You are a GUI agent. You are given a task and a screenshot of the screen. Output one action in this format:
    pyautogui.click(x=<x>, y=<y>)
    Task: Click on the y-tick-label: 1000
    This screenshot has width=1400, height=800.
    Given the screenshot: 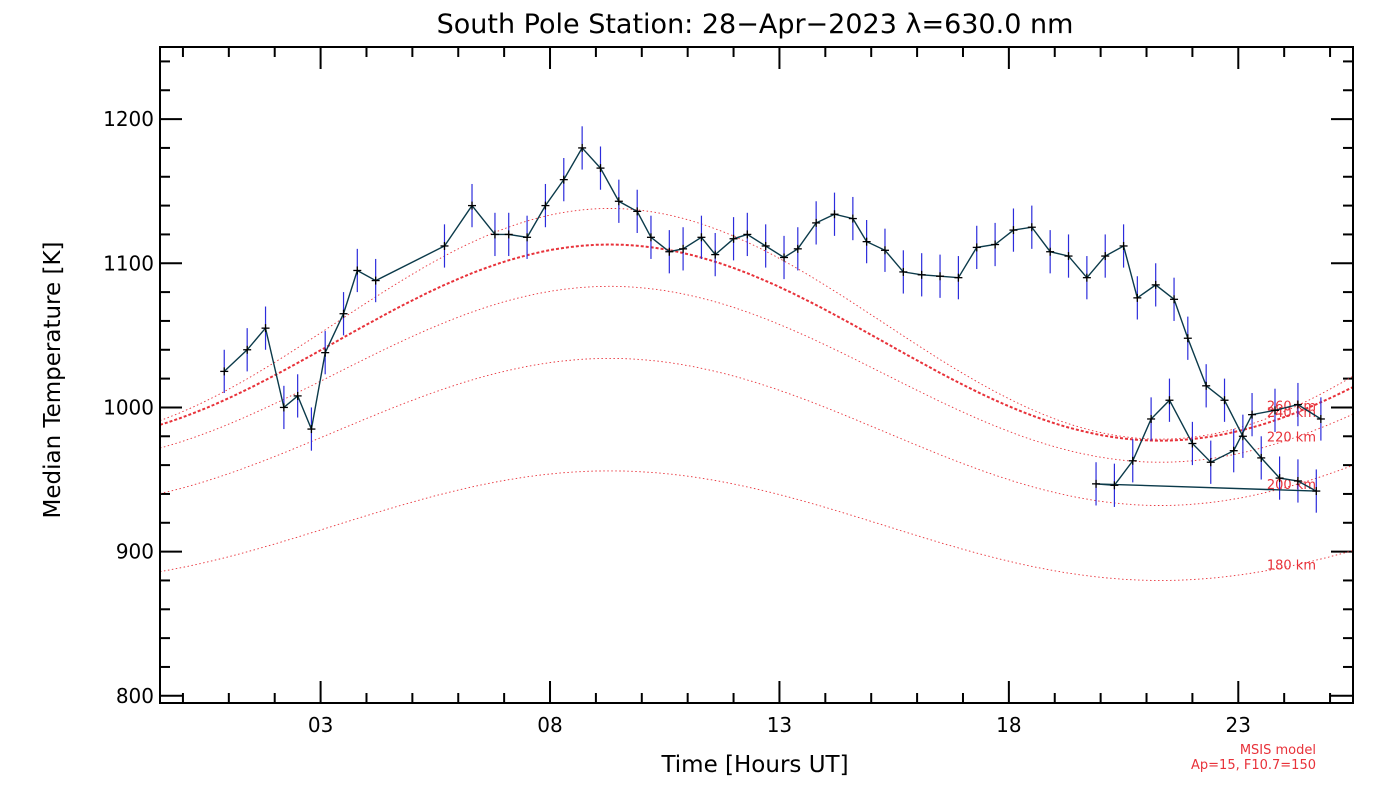 What is the action you would take?
    pyautogui.click(x=128, y=407)
    